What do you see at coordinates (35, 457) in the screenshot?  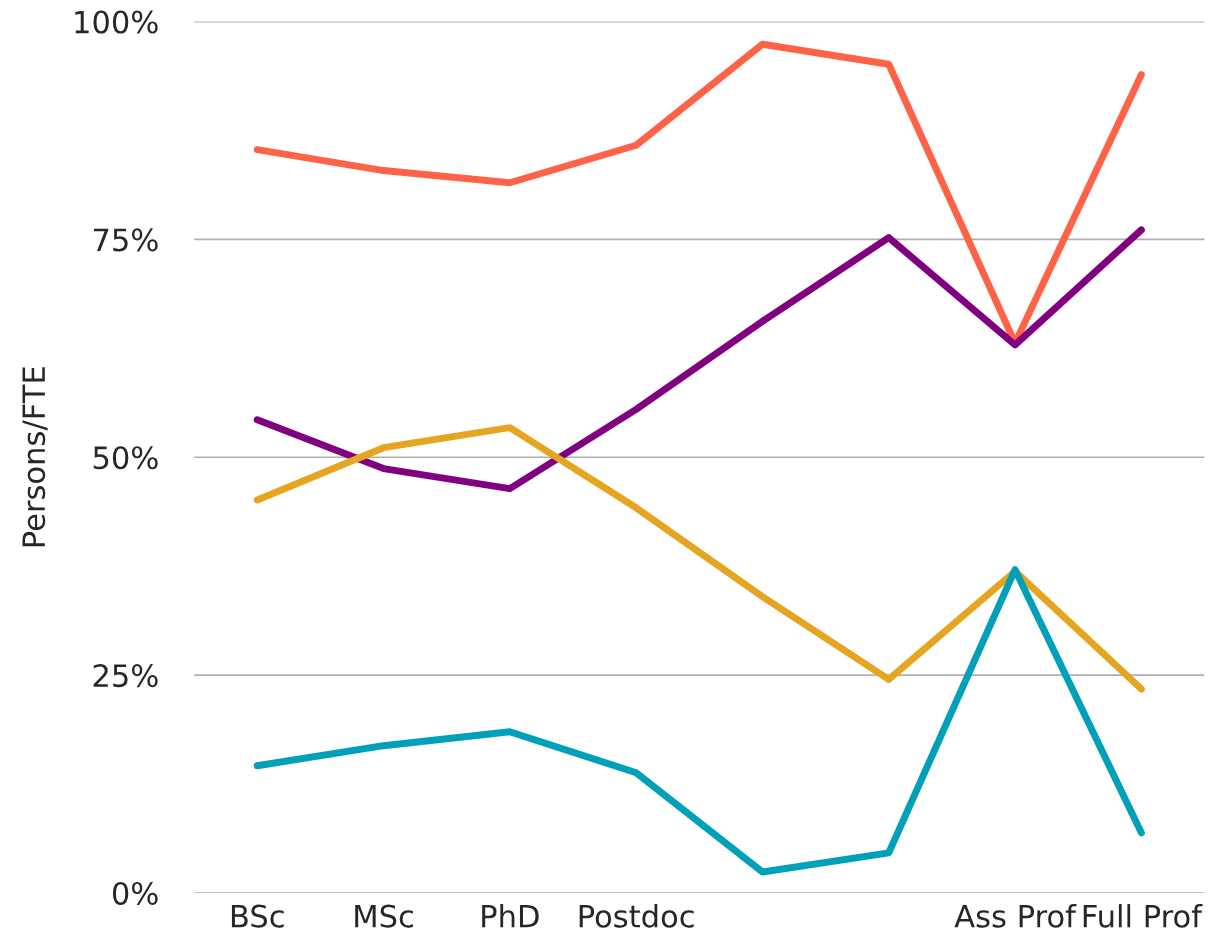 I see `y-axis-title: Persons/FTE` at bounding box center [35, 457].